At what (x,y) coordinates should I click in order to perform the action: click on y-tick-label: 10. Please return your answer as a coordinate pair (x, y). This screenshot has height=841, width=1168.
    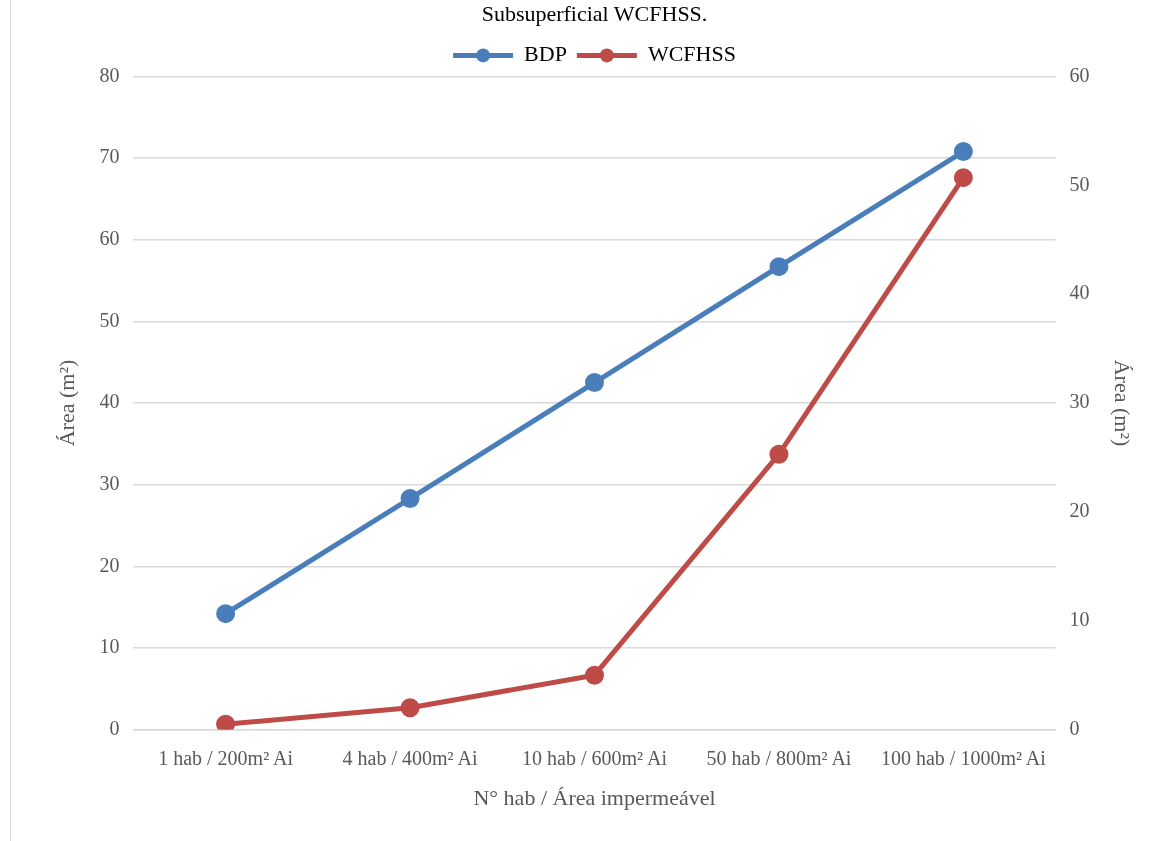
    Looking at the image, I should click on (109, 646).